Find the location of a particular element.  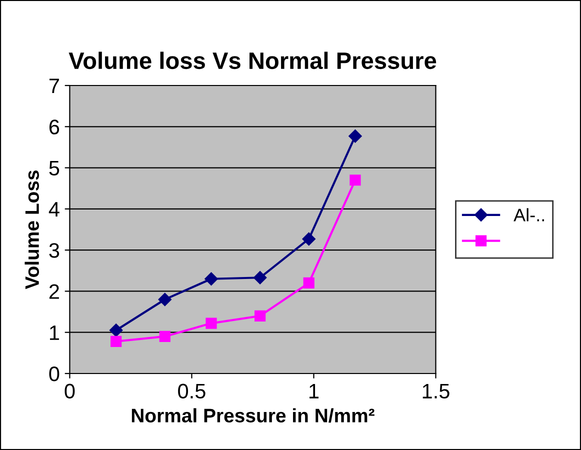

y-tick-label: 4 is located at coordinates (54, 209).